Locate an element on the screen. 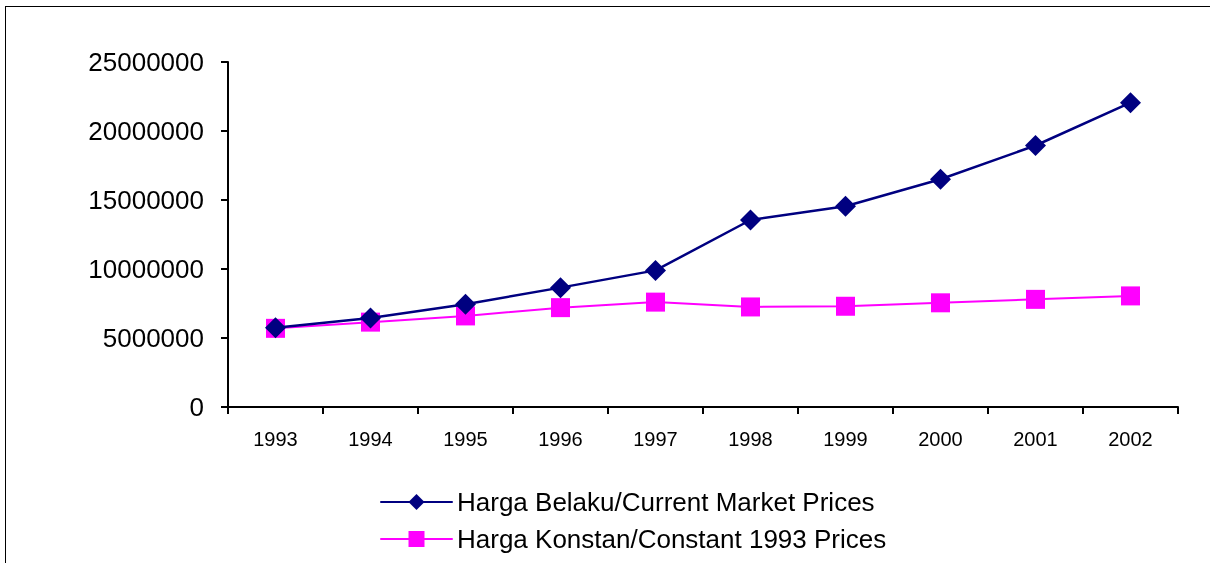 Image resolution: width=1210 pixels, height=563 pixels. x-tick-label: 1999 is located at coordinates (845, 439).